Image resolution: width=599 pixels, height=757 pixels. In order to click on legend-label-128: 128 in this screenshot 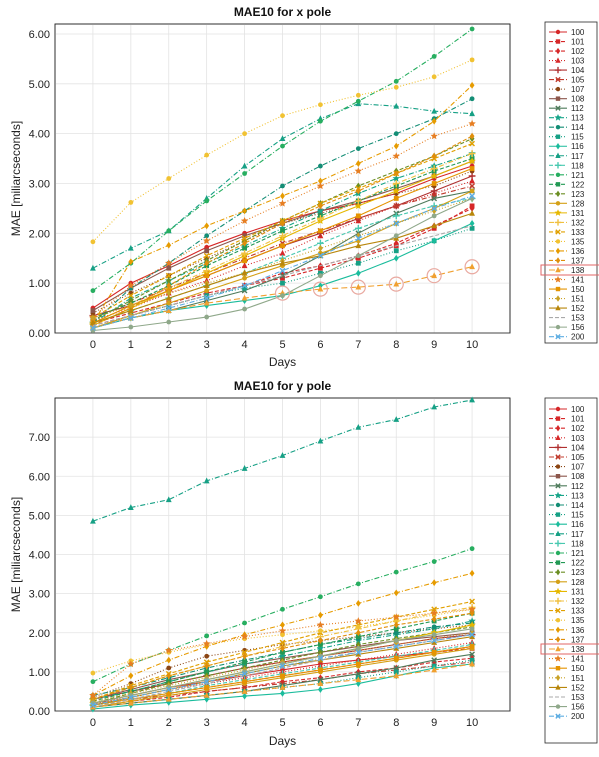, I will do `click(578, 203)`.